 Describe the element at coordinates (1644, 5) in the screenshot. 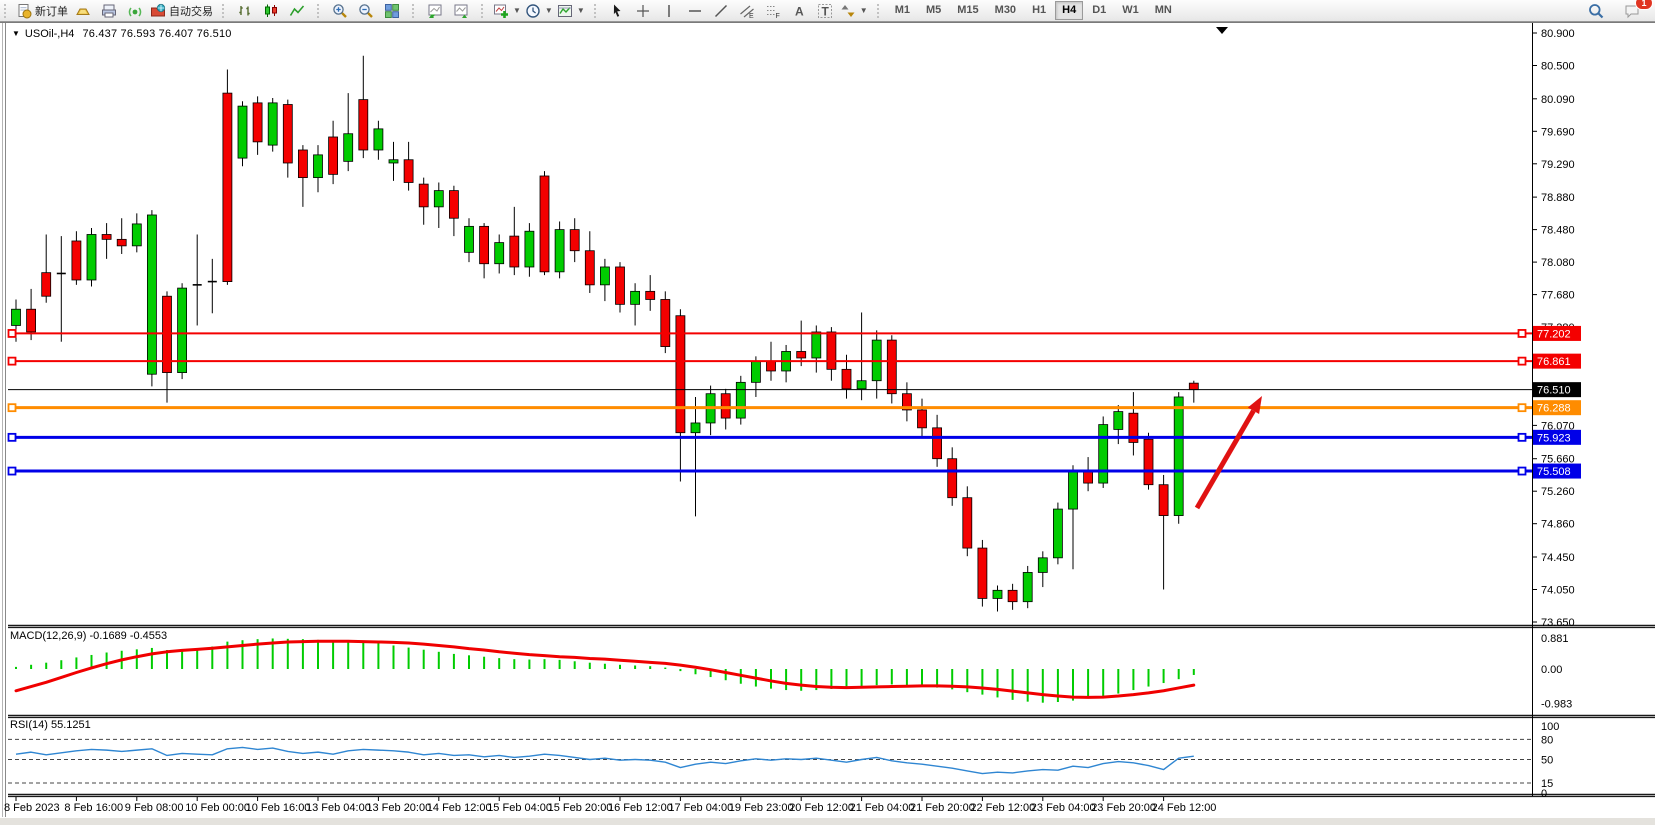

I see `notification-badge: 1` at that location.